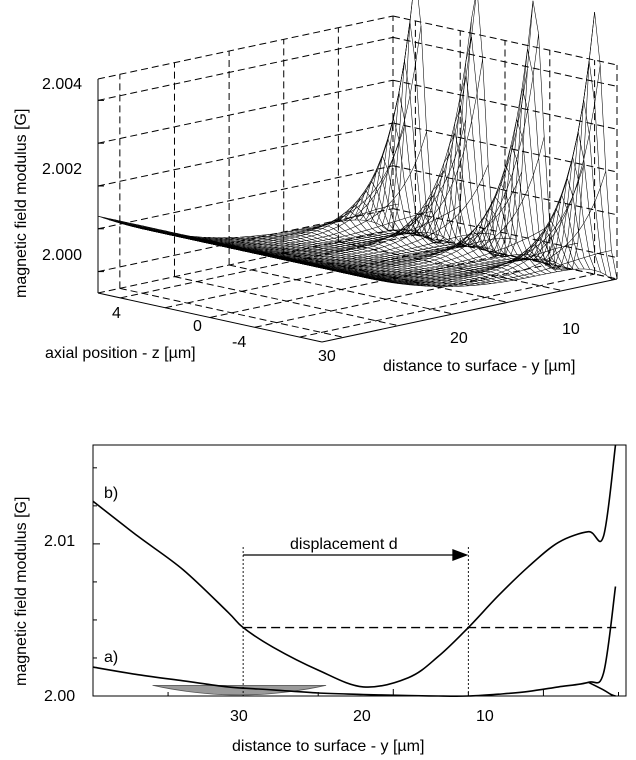  I want to click on surface-tick-2000: 2.000, so click(62, 255).